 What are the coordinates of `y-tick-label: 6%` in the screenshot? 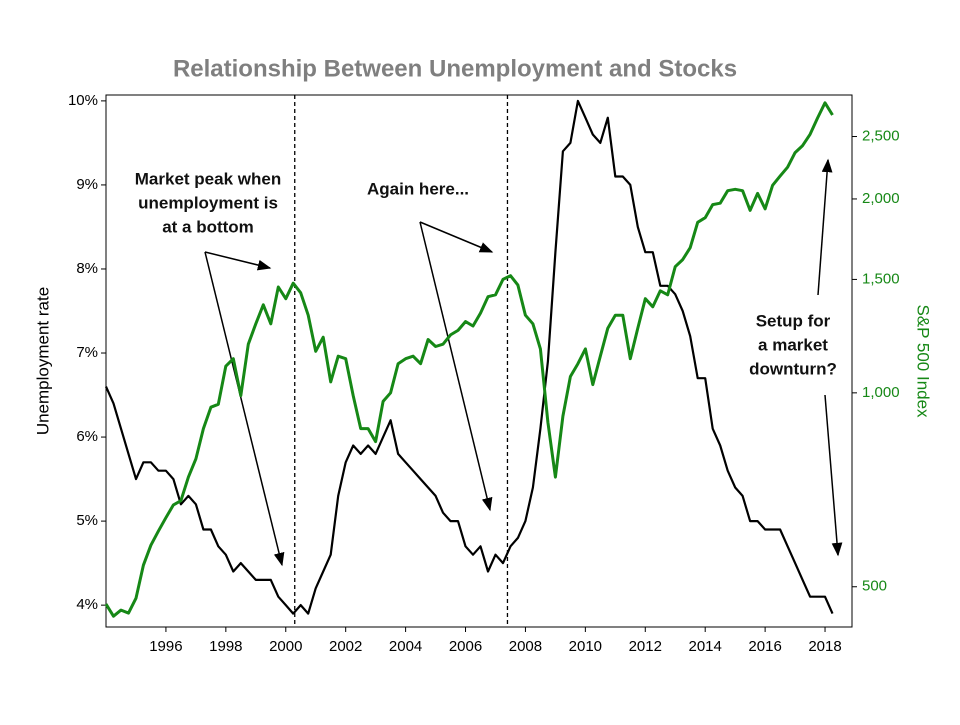 It's located at (87, 436).